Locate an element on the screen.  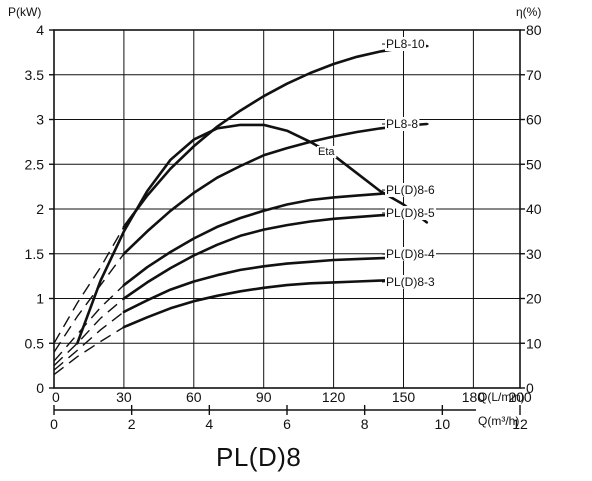
x-tick-label: 150 is located at coordinates (404, 397).